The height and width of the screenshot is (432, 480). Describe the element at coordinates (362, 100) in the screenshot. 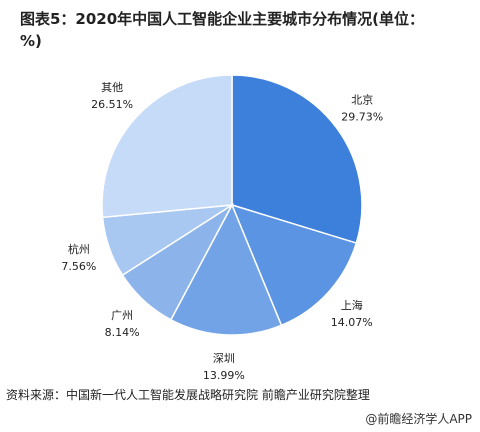

I see `slice-label: 北京` at that location.